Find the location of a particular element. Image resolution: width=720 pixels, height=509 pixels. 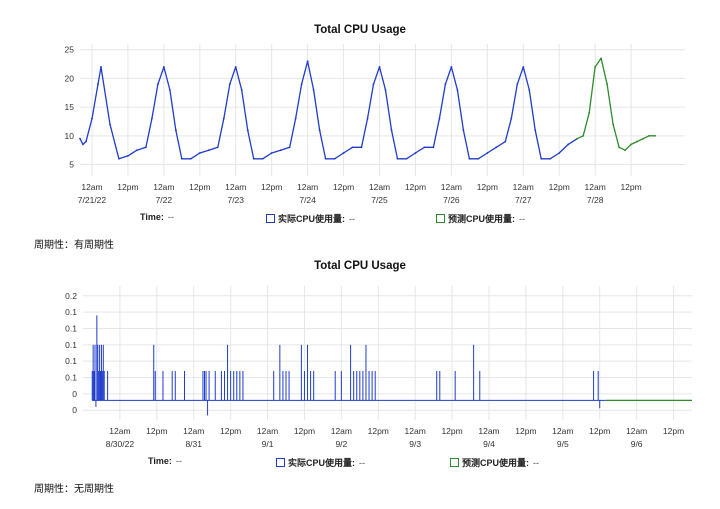

legend-predicted-label: 预测CPU使用量: is located at coordinates (481, 219).